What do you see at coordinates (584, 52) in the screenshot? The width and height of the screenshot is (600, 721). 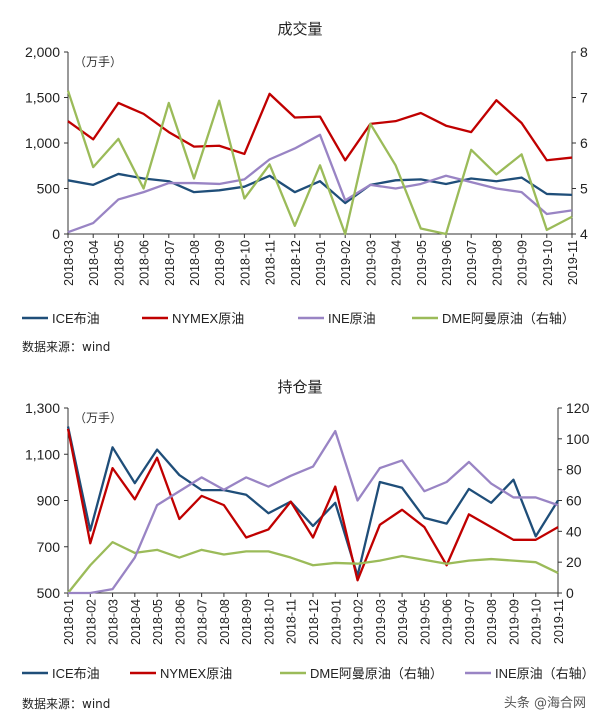 I see `right-tick-label: 8` at bounding box center [584, 52].